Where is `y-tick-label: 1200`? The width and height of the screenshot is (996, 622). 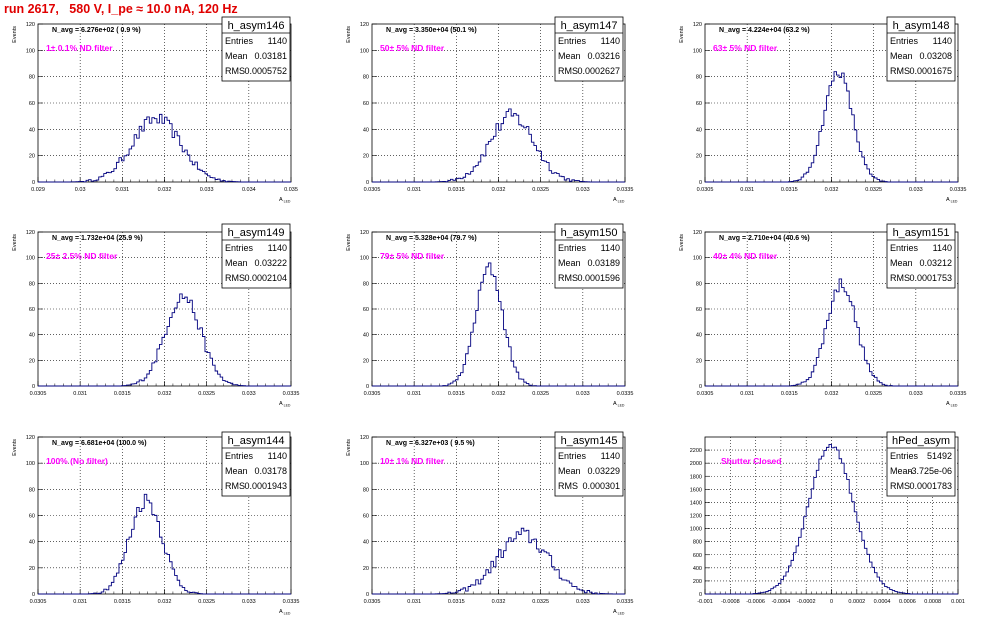 y-tick-label: 1200 is located at coordinates (696, 517).